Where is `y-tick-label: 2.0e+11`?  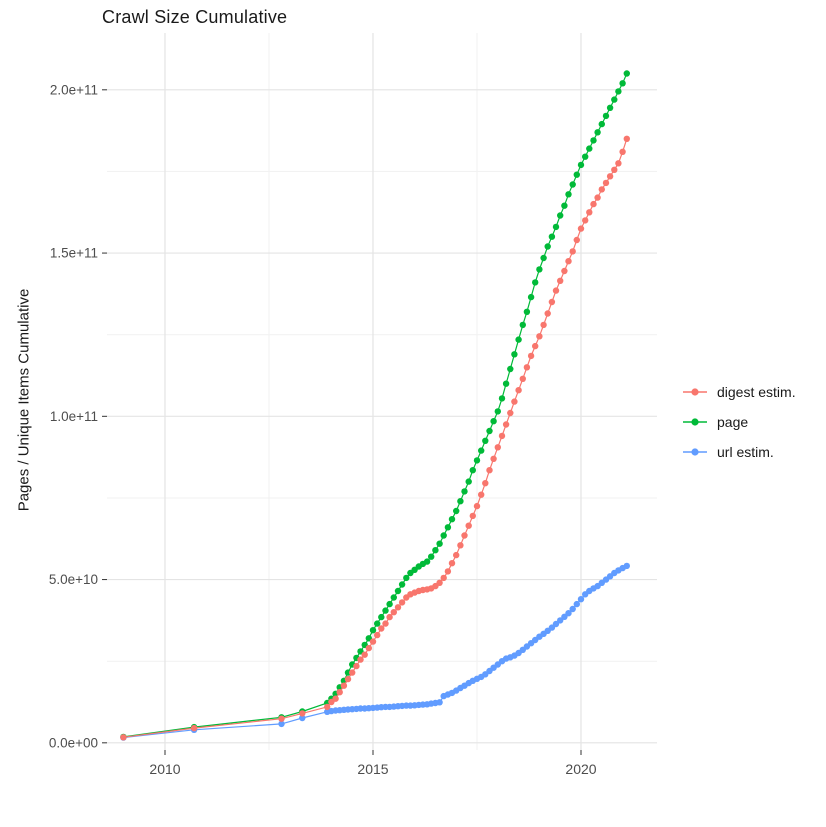 y-tick-label: 2.0e+11 is located at coordinates (74, 89).